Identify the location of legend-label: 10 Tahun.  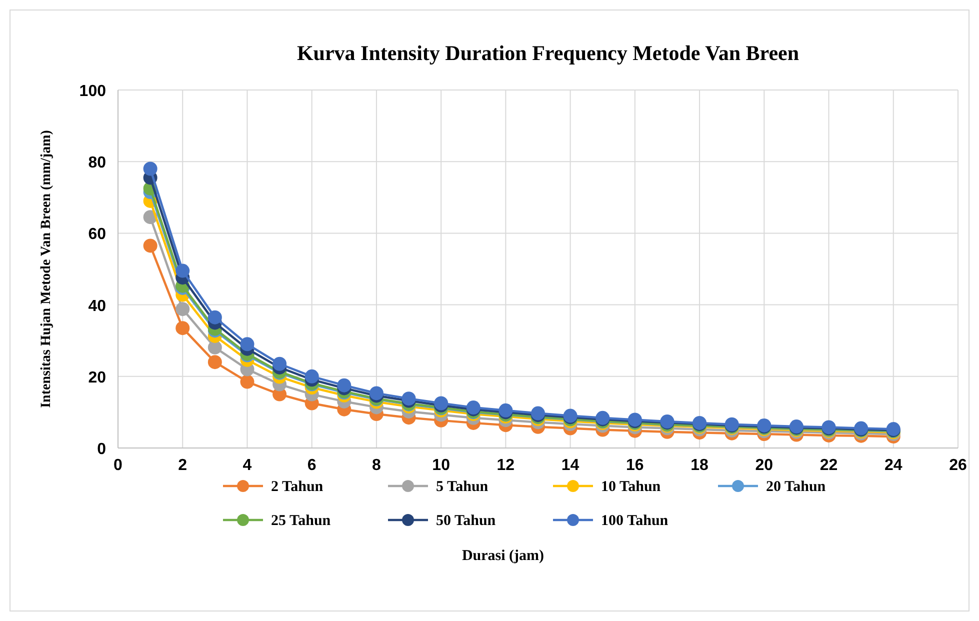
(631, 487).